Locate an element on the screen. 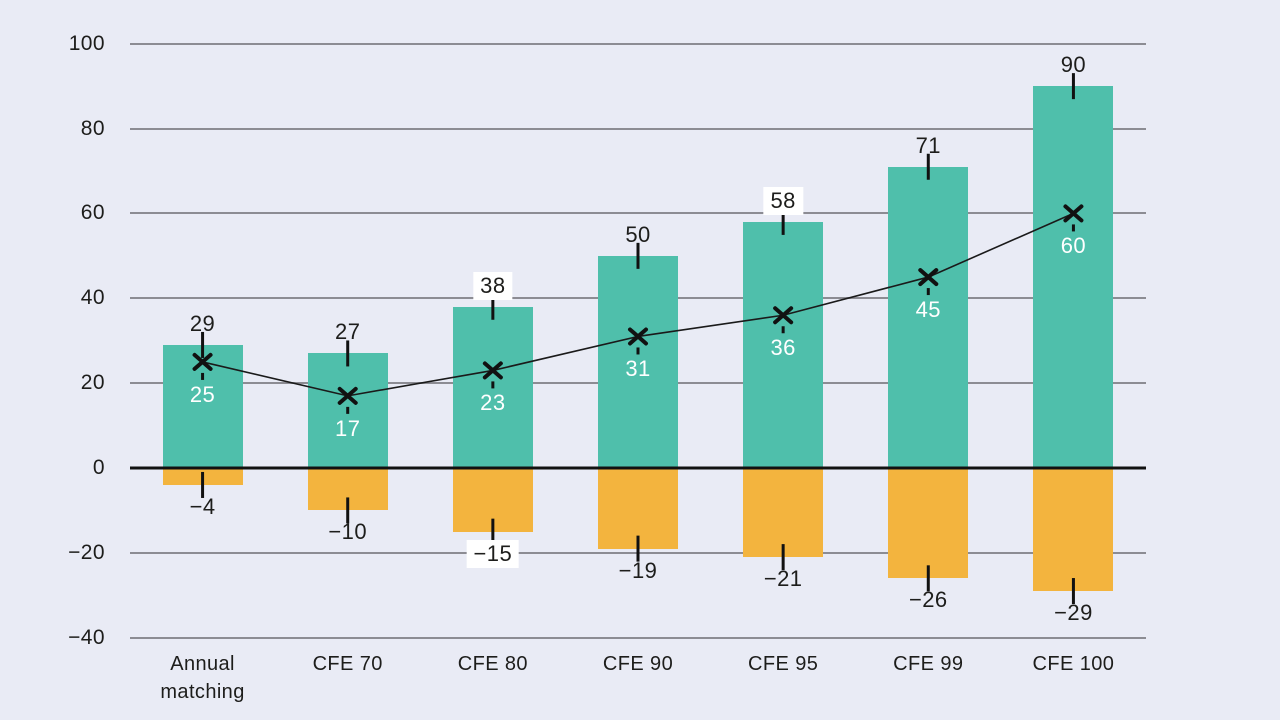 This screenshot has width=1280, height=720. net-value-label: 25 is located at coordinates (202, 394).